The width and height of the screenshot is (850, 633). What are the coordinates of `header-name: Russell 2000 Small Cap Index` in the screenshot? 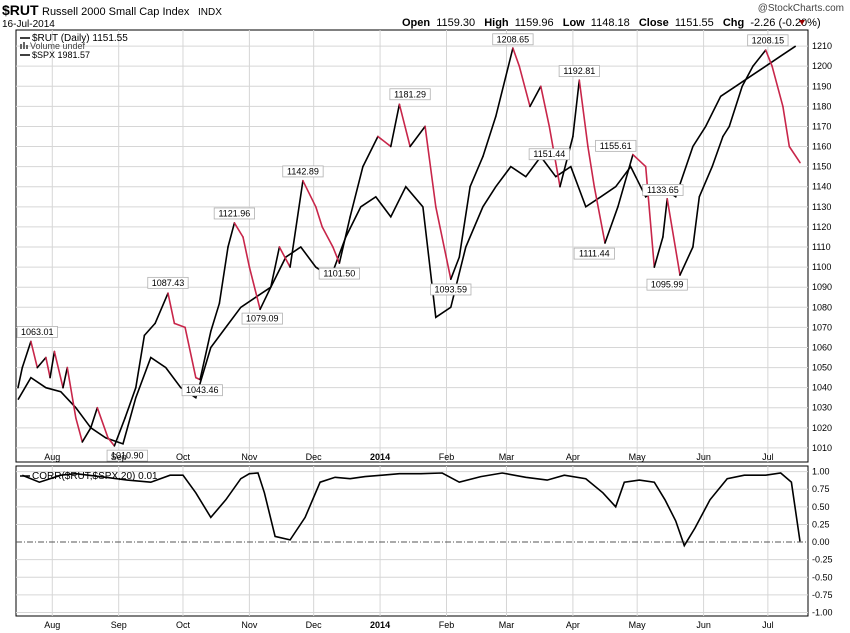 It's located at (116, 12).